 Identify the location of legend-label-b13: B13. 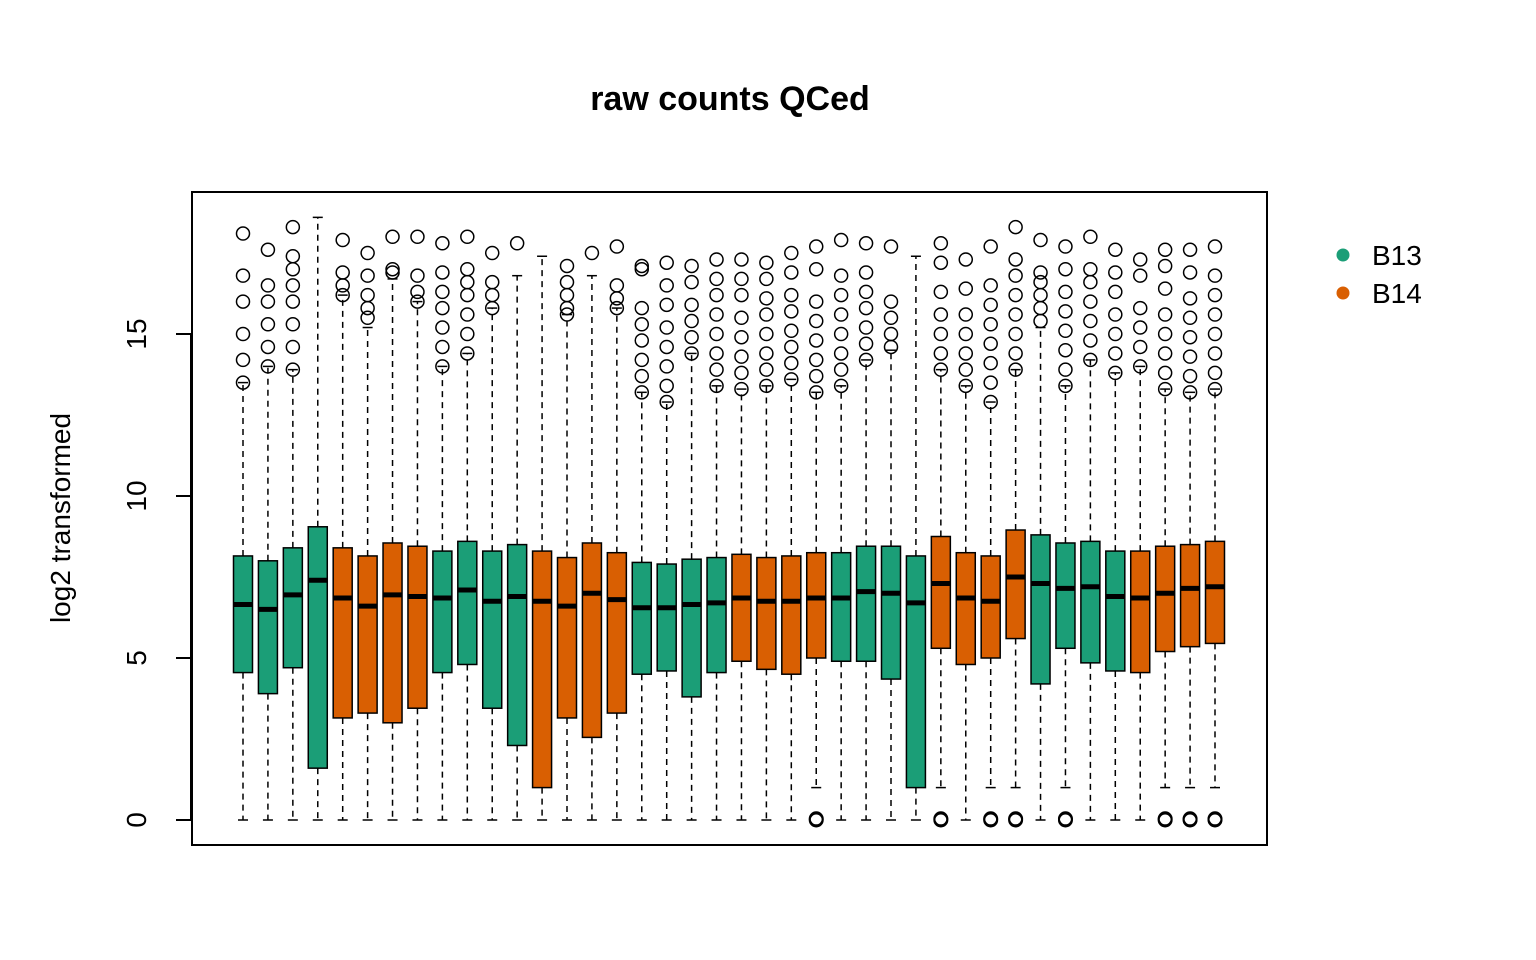
(1397, 255).